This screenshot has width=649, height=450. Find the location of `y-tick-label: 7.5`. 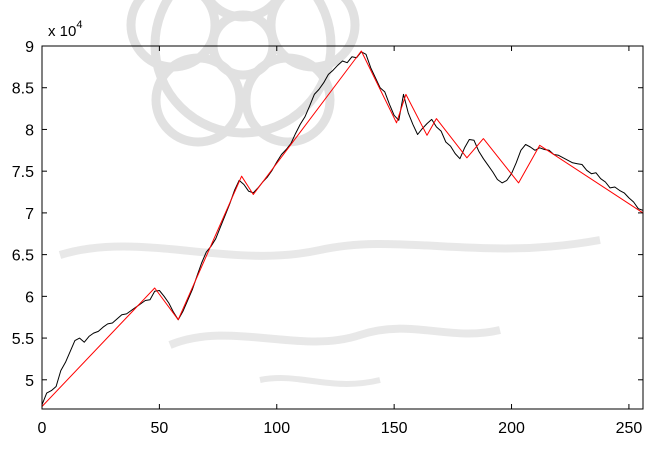

y-tick-label: 7.5 is located at coordinates (23, 172).